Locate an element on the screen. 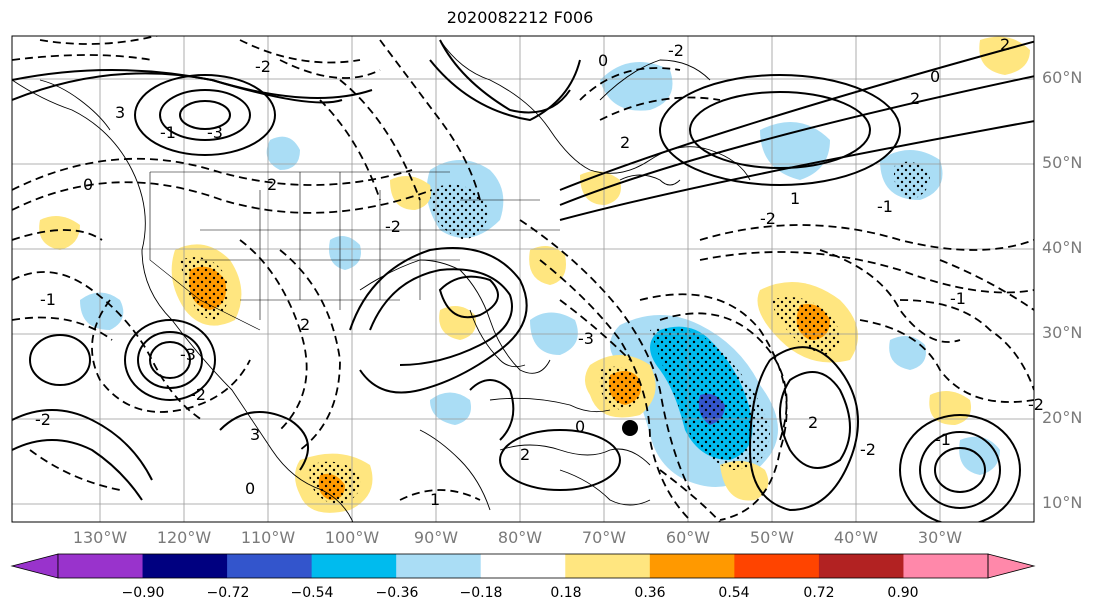 This screenshot has height=613, width=1105. colorbar-tick-label: 0.18 is located at coordinates (566, 593).